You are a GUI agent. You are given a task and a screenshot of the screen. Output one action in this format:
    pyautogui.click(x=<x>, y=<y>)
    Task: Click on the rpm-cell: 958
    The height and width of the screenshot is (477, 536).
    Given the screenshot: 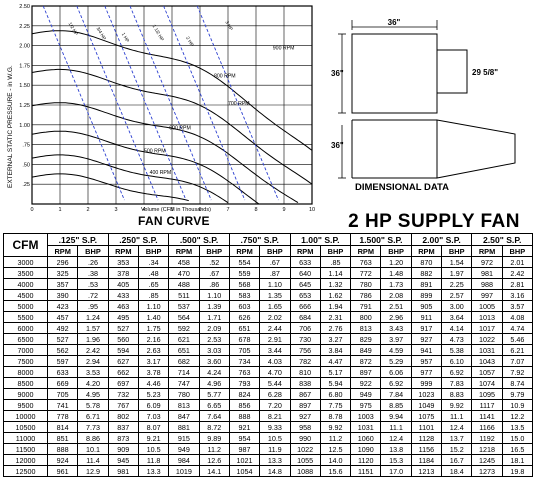 What is the action you would take?
    pyautogui.click(x=305, y=427)
    